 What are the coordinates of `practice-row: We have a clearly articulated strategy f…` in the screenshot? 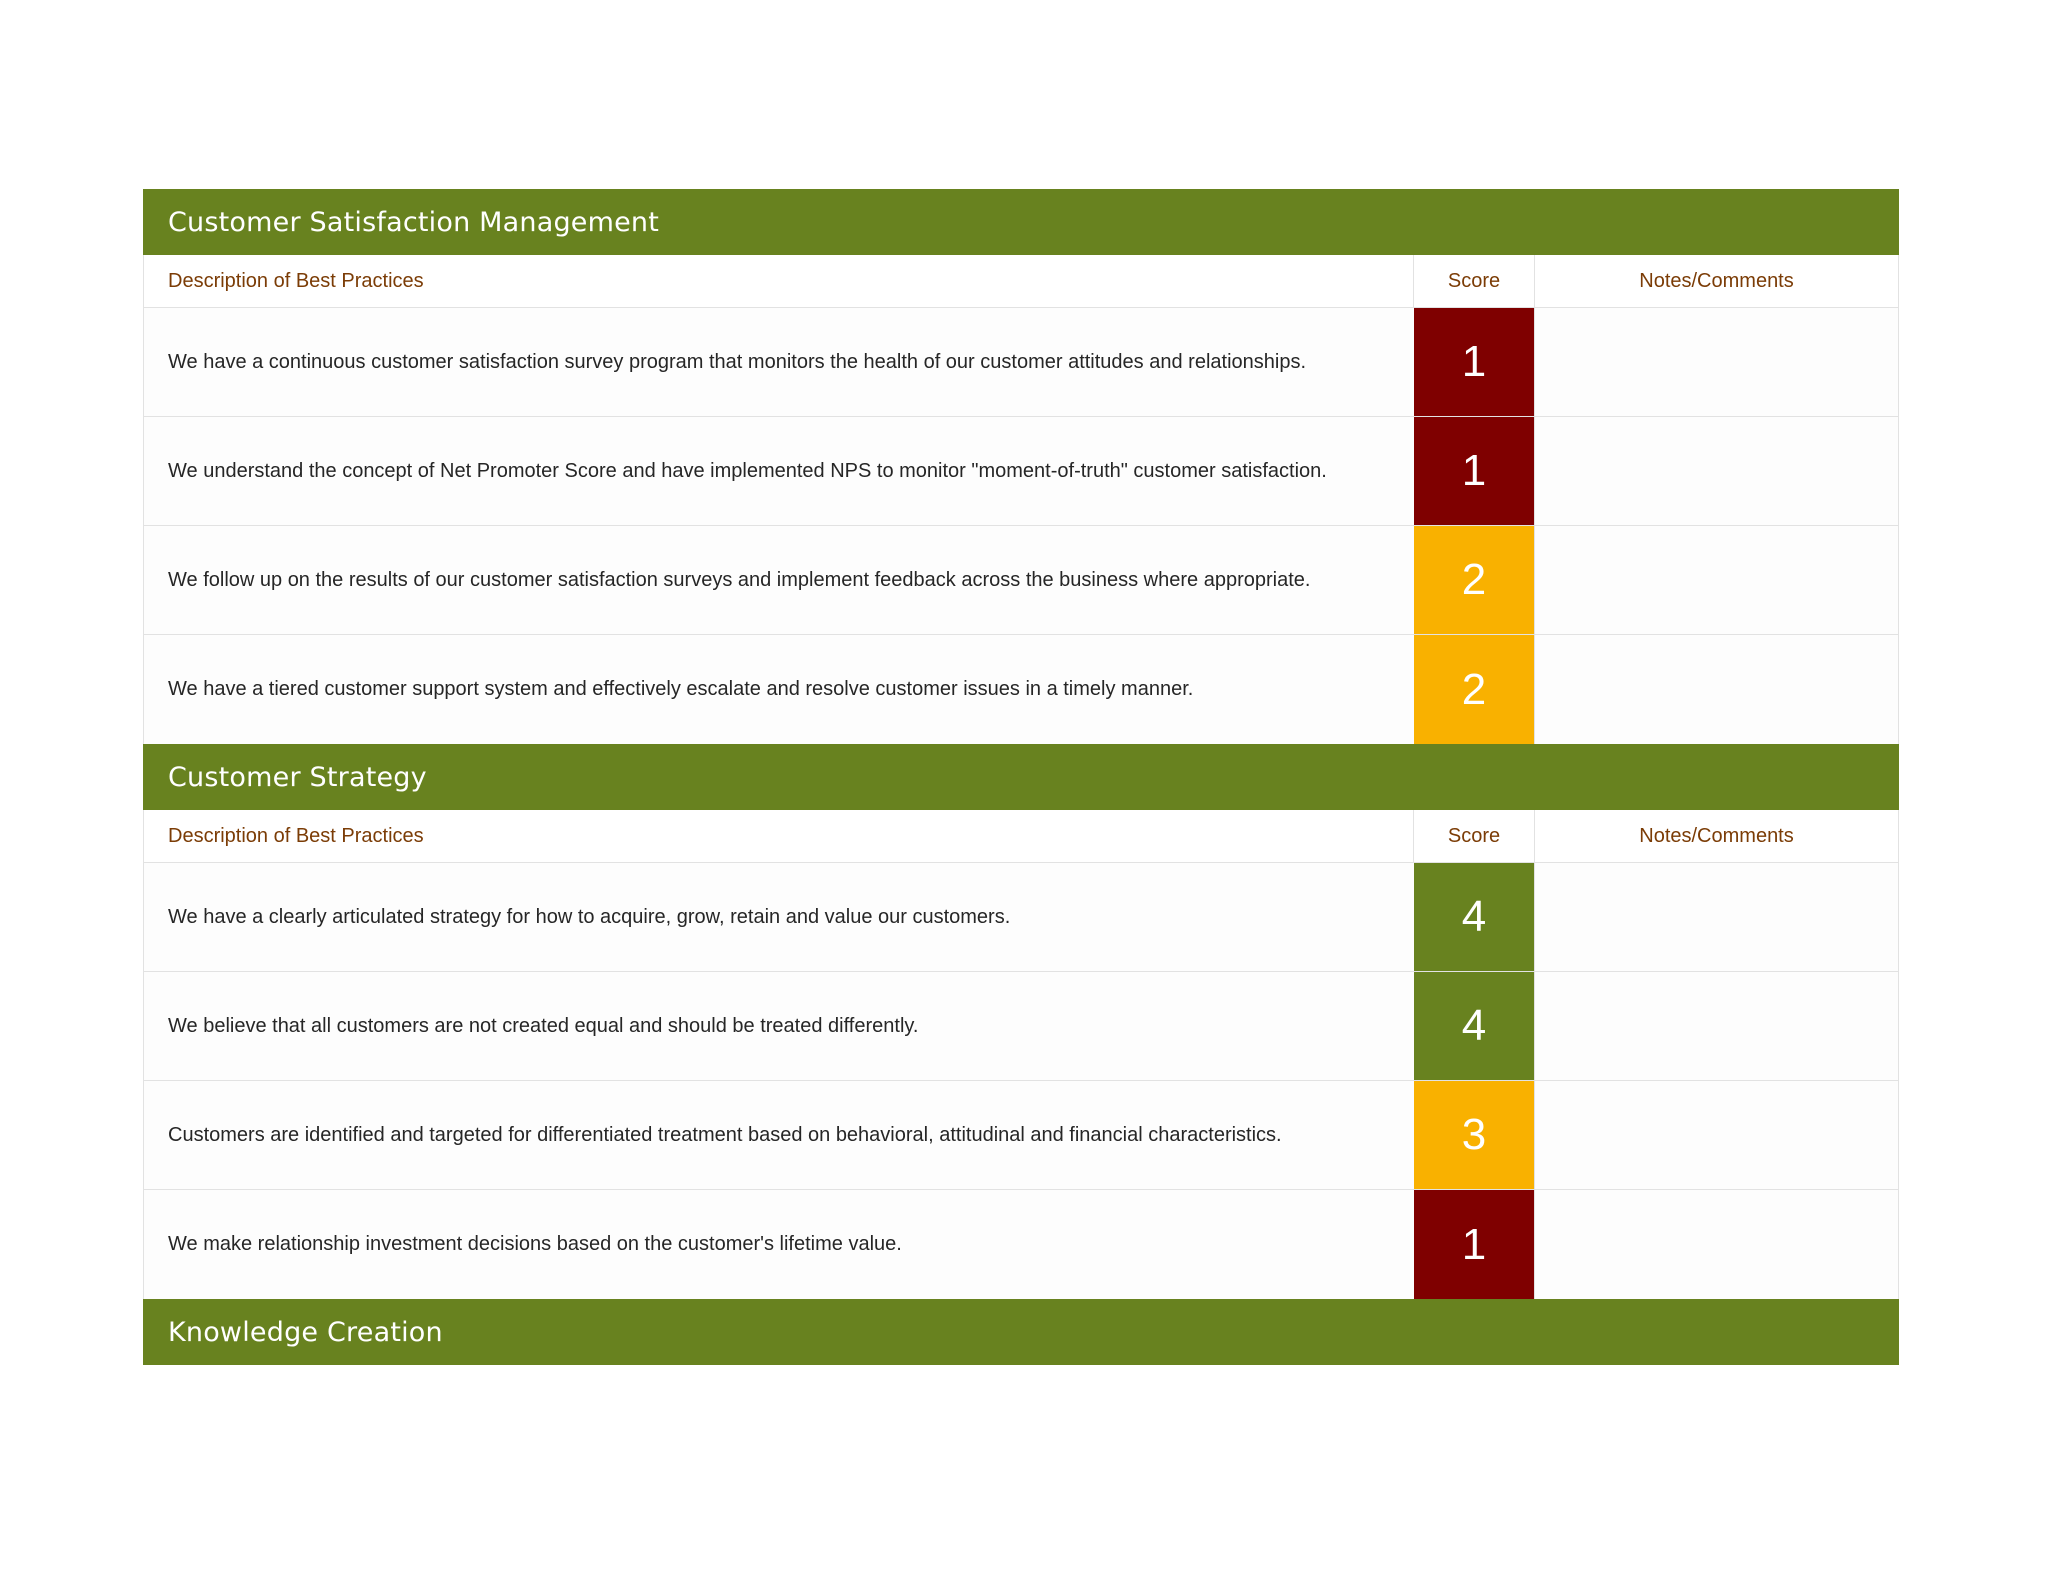 It's located at (1021, 917).